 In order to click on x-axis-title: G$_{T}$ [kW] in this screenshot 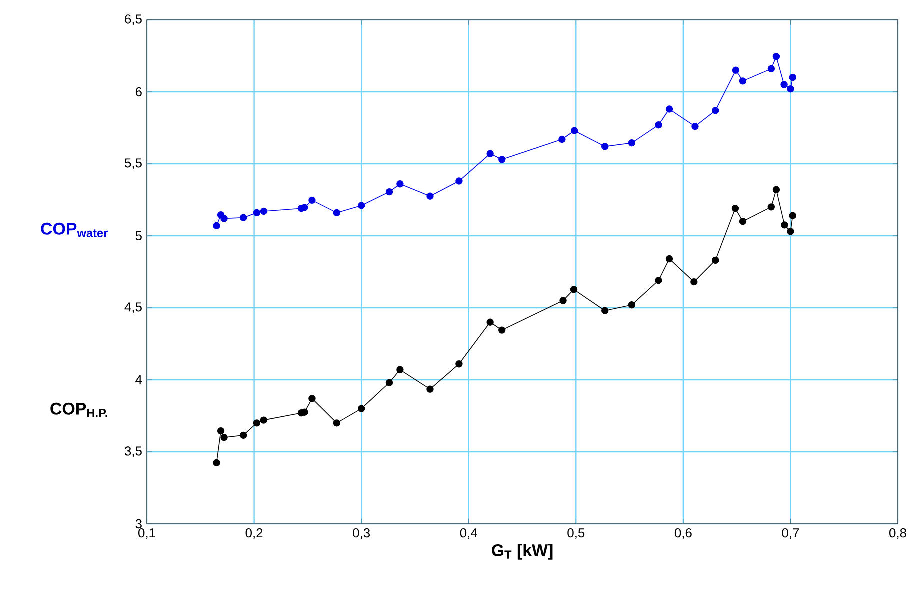, I will do `click(522, 552)`.